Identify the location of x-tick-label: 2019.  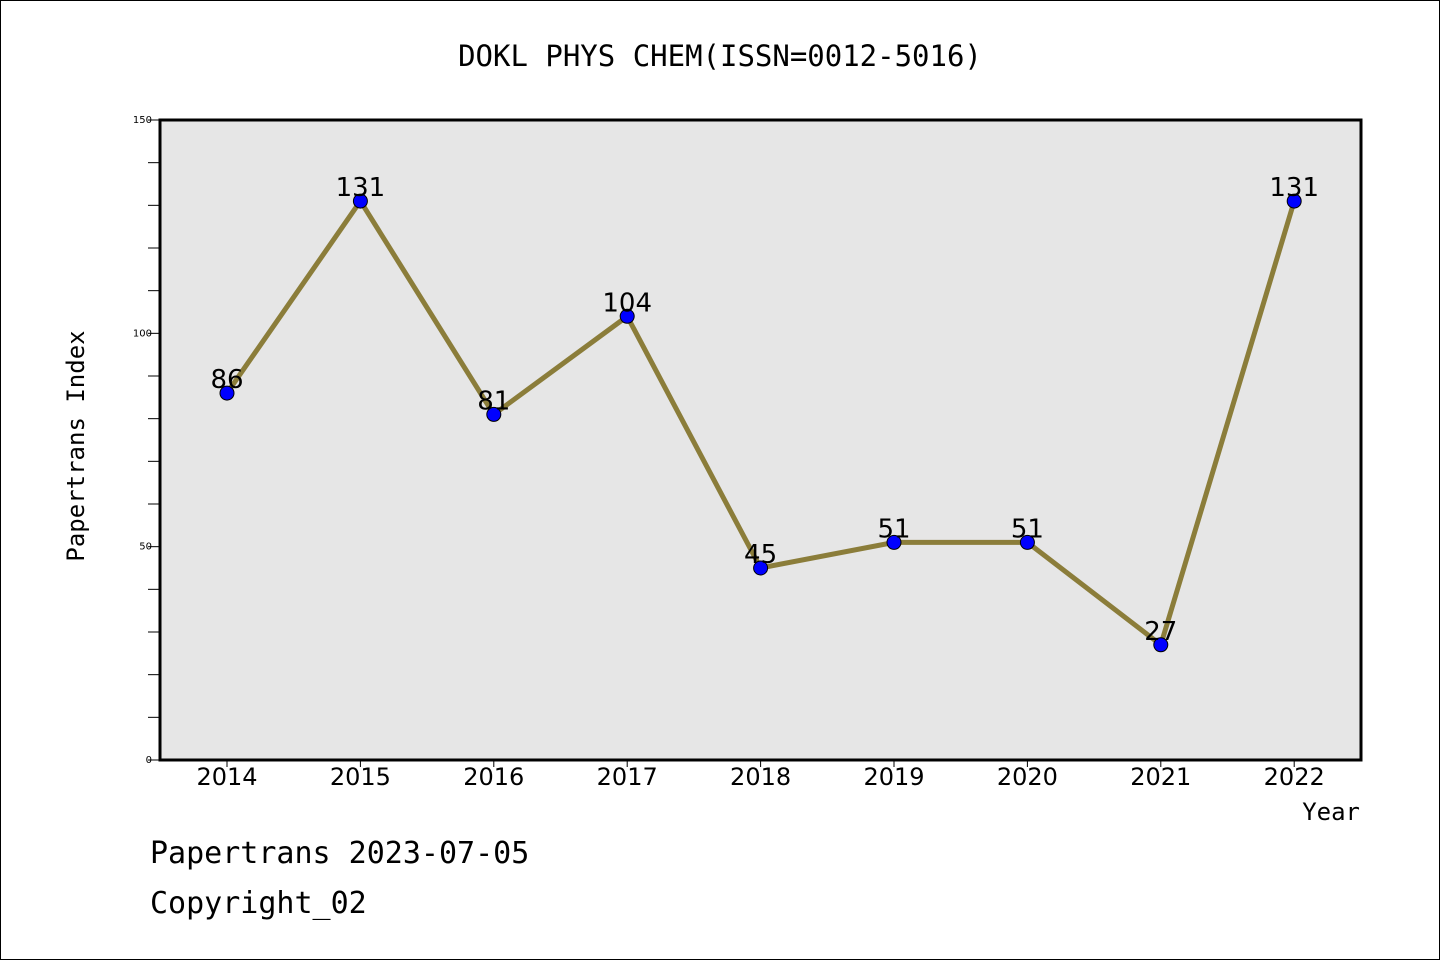
(893, 777).